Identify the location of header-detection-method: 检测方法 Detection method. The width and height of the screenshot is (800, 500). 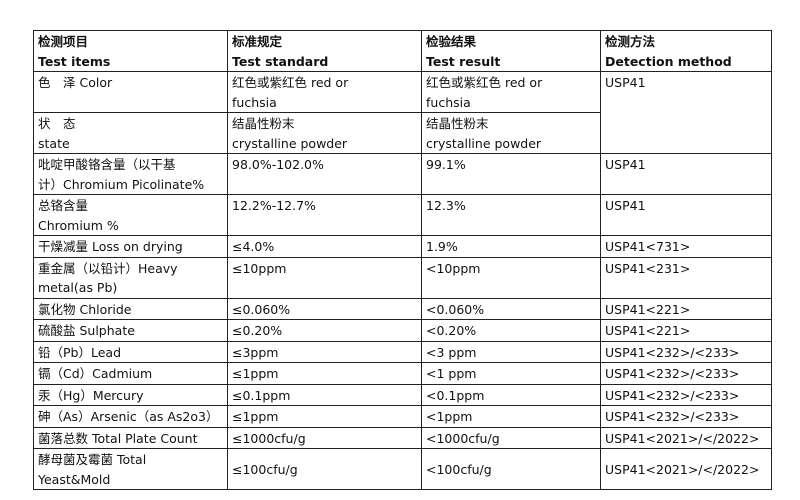
(686, 51).